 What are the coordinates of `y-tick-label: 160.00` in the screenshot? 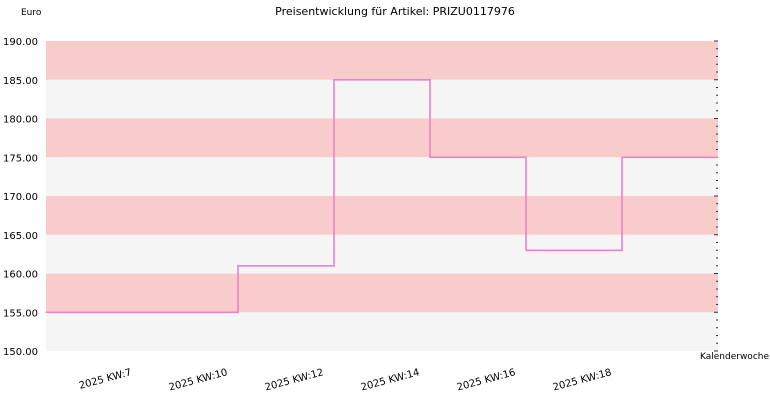 It's located at (20, 275).